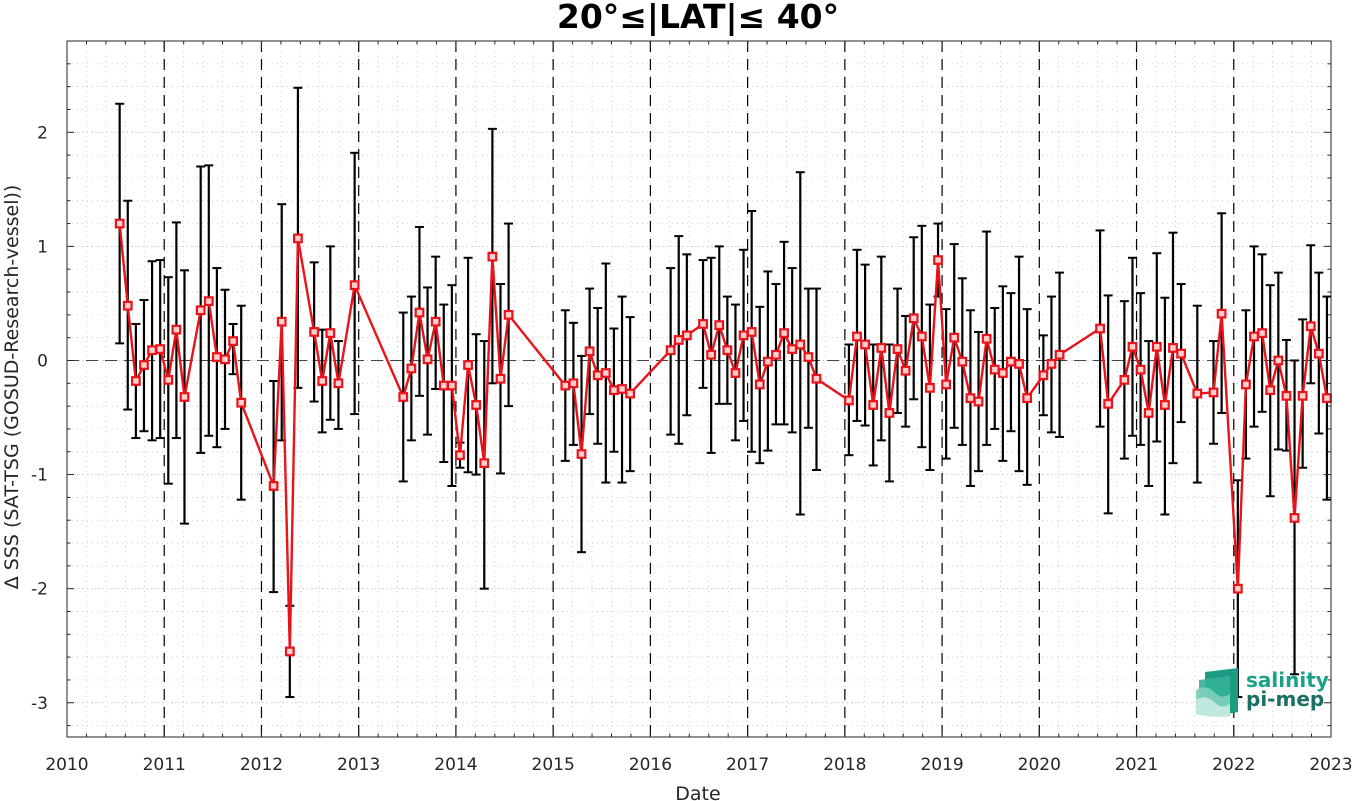 Image resolution: width=1356 pixels, height=801 pixels. Describe the element at coordinates (1233, 765) in the screenshot. I see `x-tick-label: 2022` at that location.